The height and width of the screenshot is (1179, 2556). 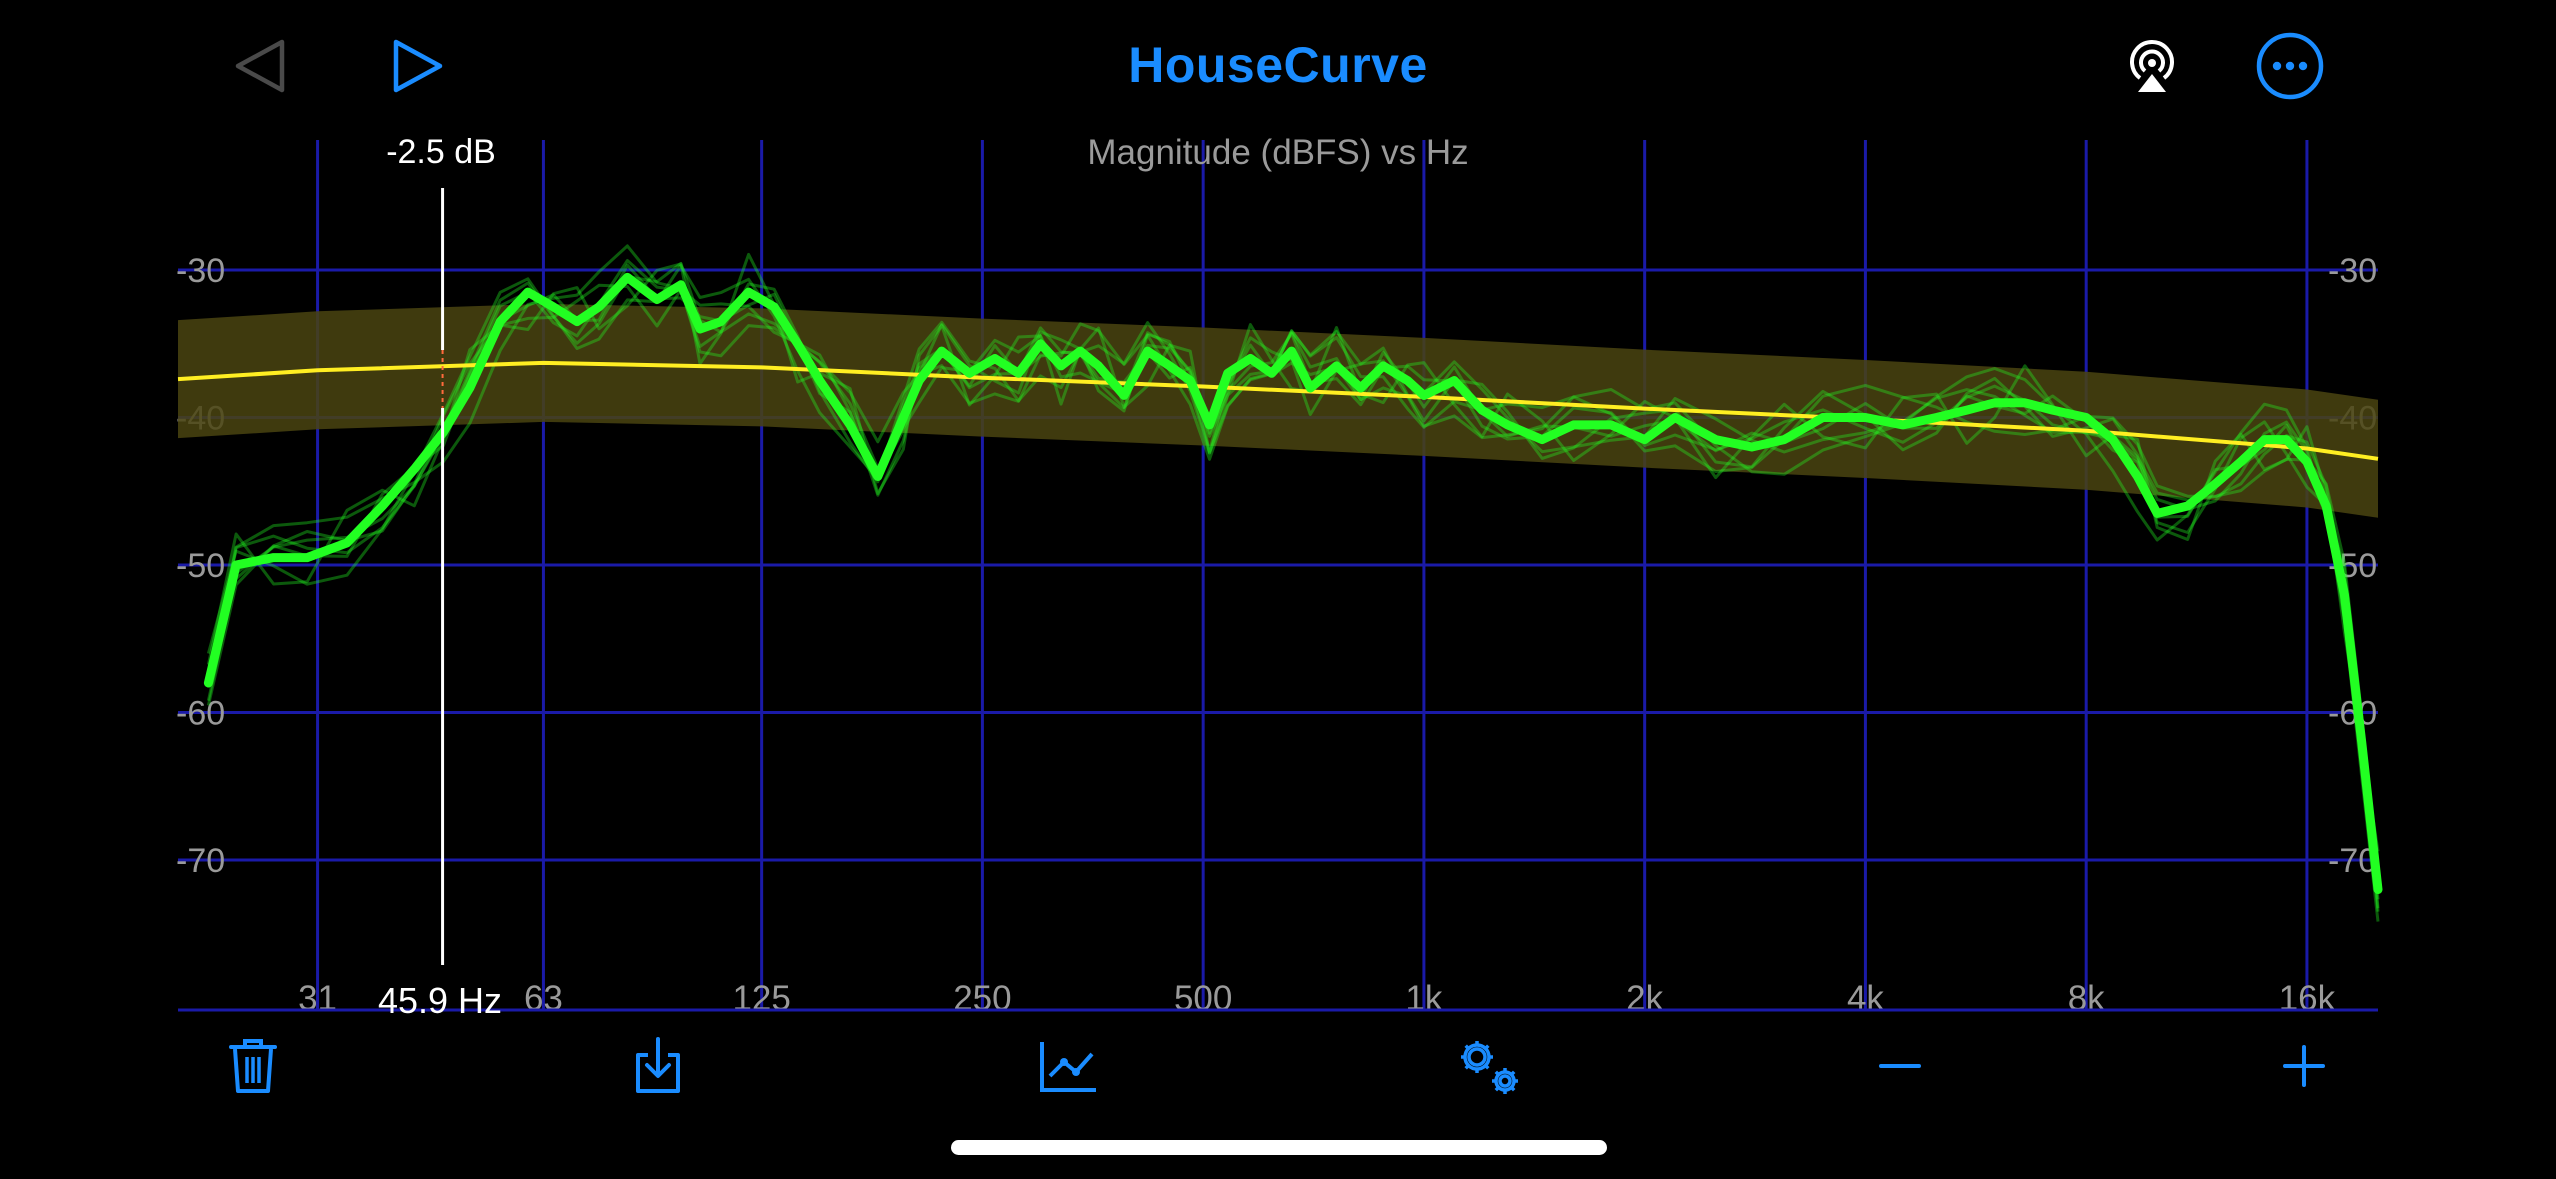 I want to click on x-tick-label: 8k, so click(x=2086, y=998).